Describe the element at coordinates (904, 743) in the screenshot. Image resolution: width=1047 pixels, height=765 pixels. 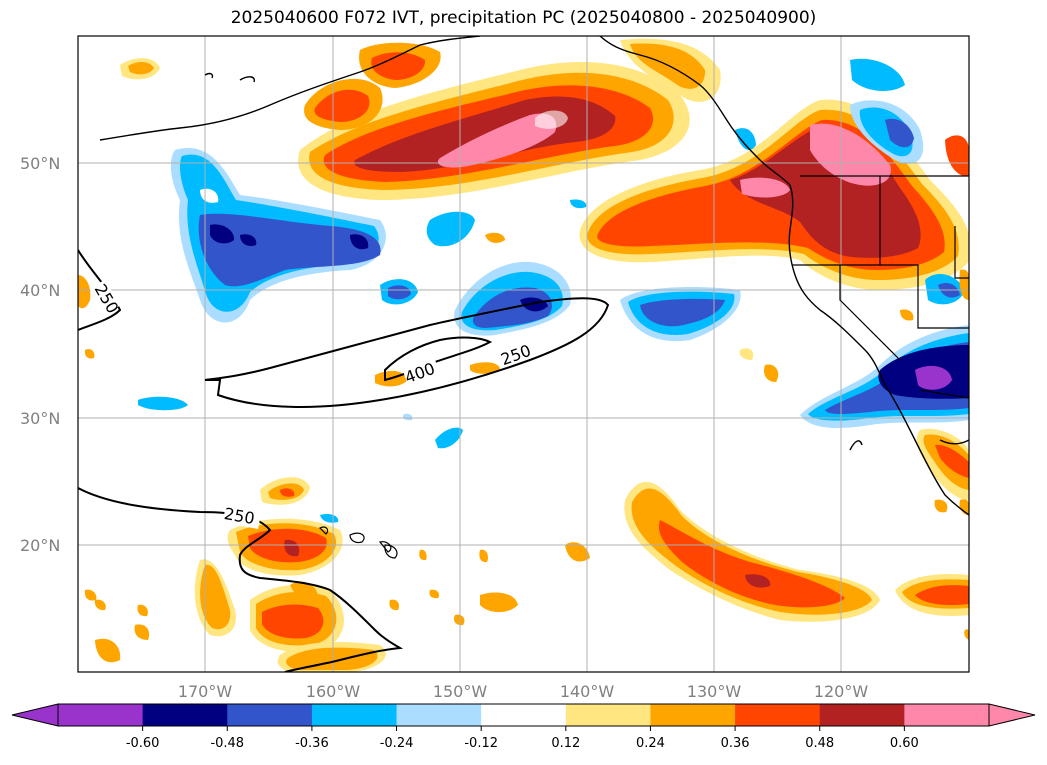
I see `colorbar-tick-label: 0.60` at that location.